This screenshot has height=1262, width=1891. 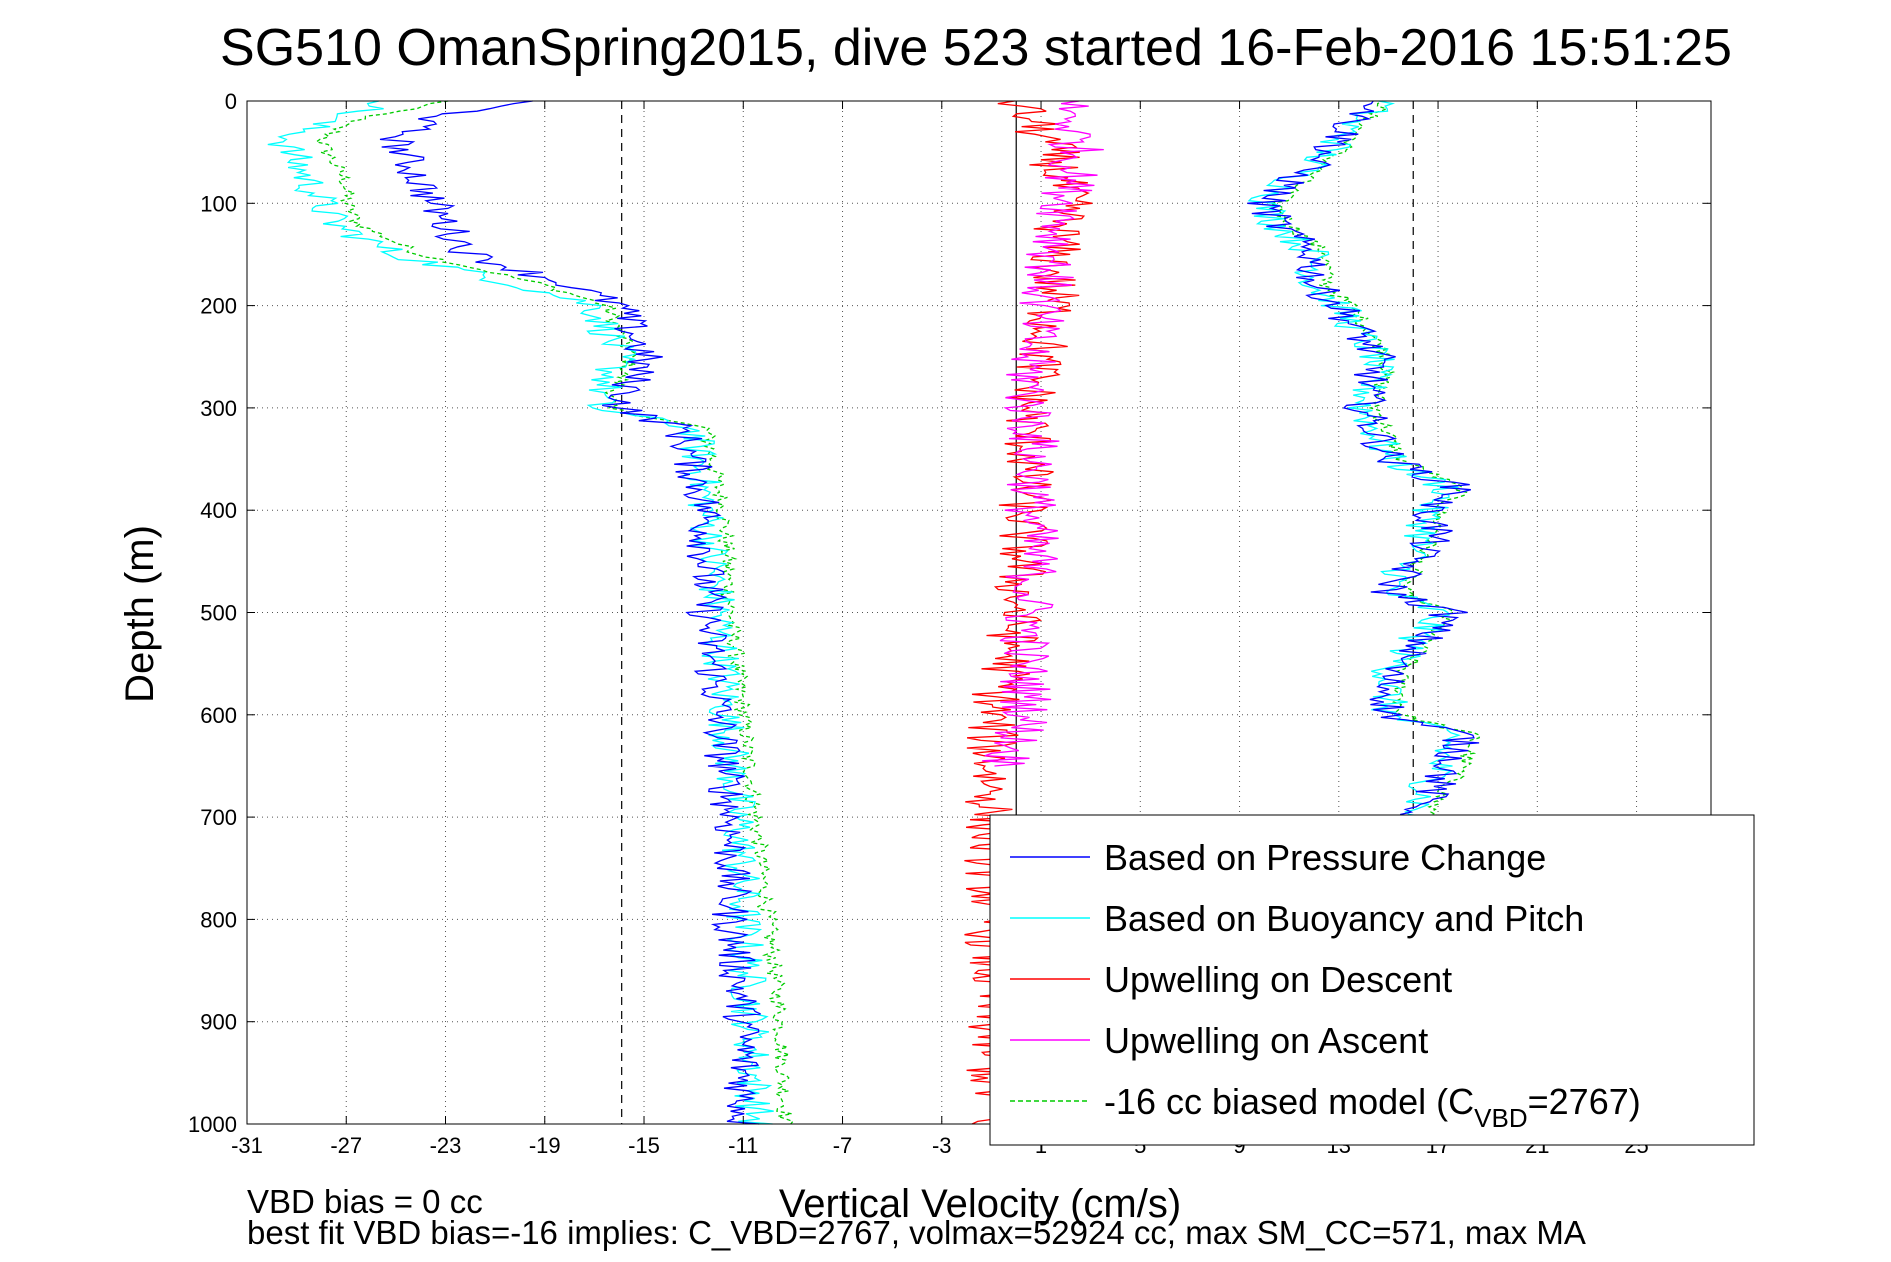 I want to click on y-tick-label: 300, so click(x=218, y=408).